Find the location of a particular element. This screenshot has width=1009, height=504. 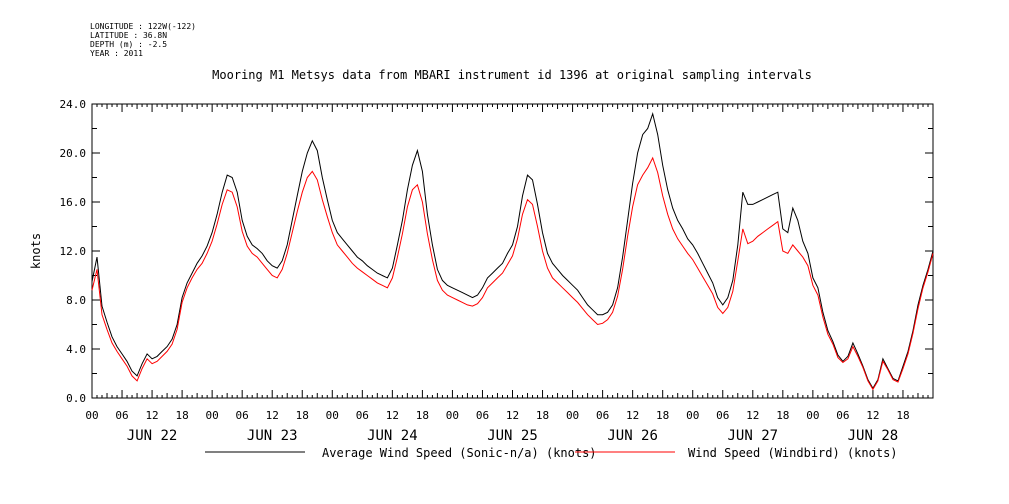

day-label: JUN 24 is located at coordinates (392, 436).